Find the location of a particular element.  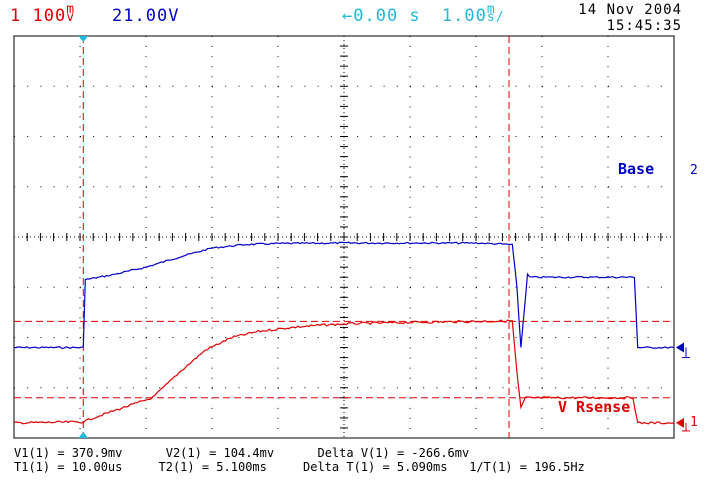

readout-v2: V2(1) = 104.4mv is located at coordinates (220, 453).